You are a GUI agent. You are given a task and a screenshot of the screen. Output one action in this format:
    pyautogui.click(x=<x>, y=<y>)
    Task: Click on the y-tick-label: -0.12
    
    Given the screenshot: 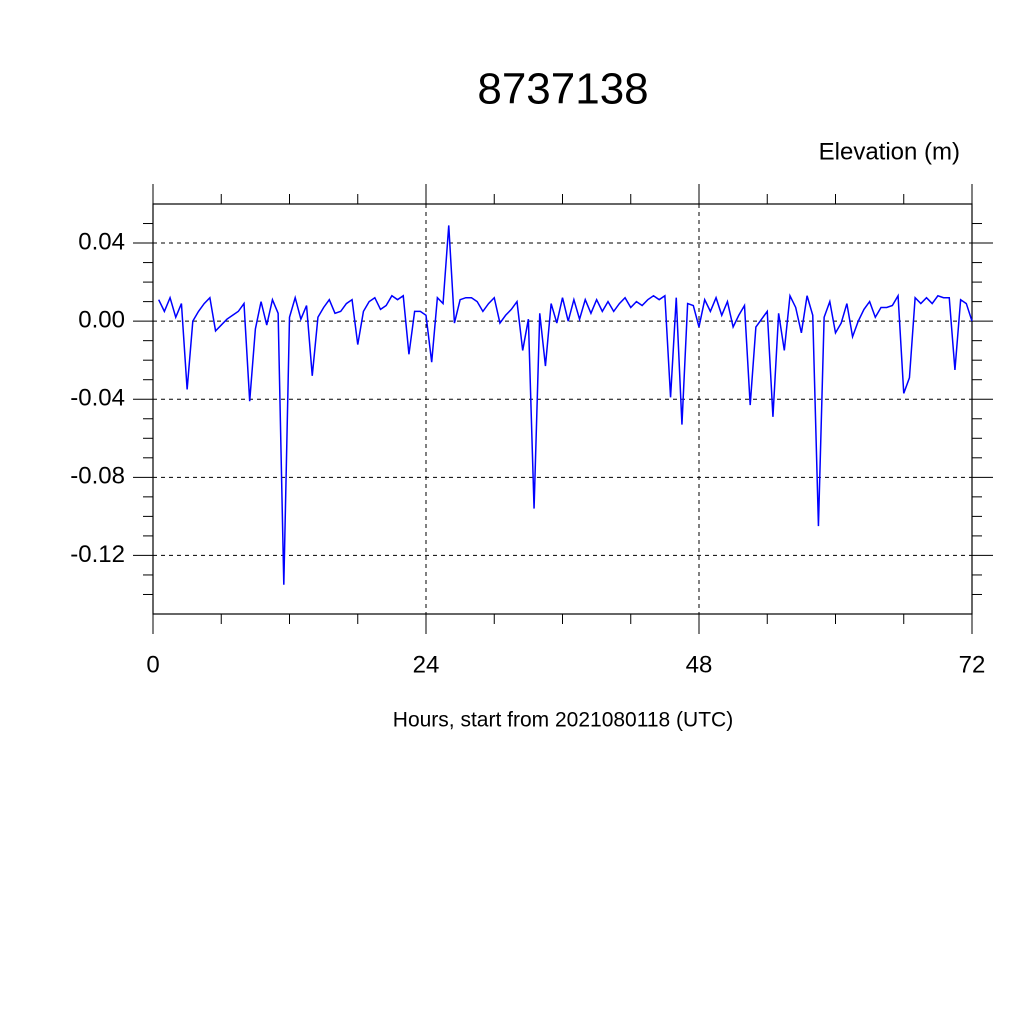 What is the action you would take?
    pyautogui.click(x=97, y=554)
    